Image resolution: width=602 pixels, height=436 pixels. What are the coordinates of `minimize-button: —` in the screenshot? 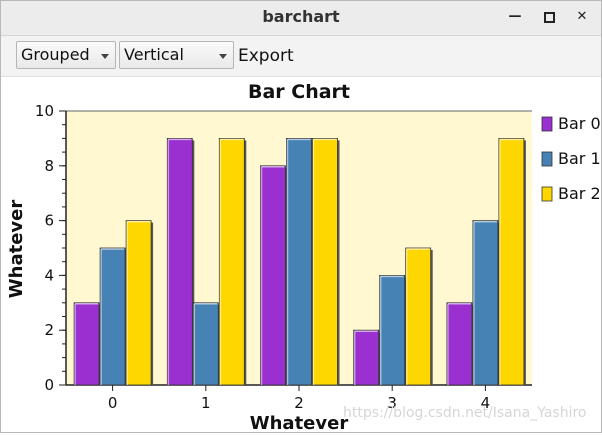 It's located at (515, 17).